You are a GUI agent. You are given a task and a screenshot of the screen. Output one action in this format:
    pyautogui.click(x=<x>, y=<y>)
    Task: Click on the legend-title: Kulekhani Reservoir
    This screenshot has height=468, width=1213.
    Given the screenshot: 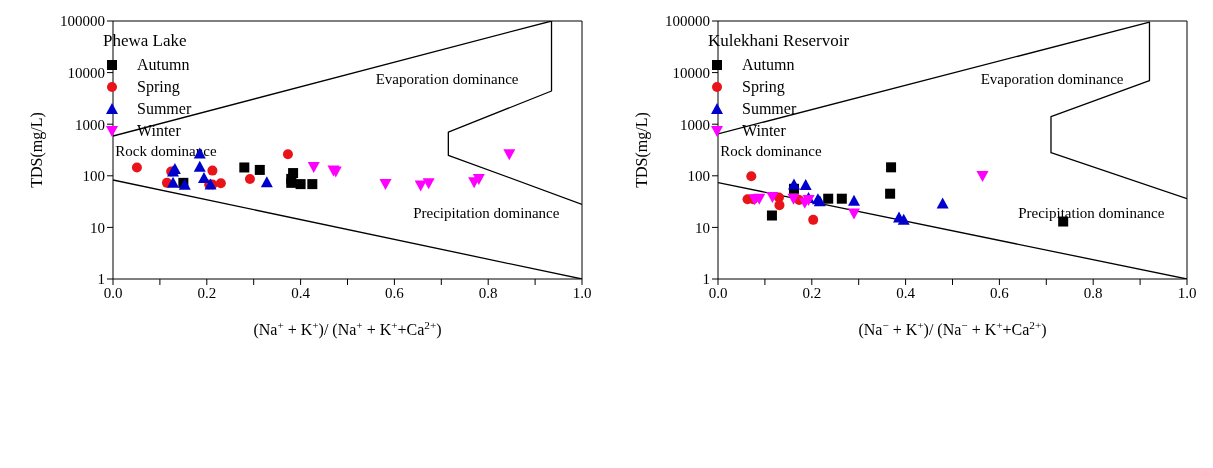 What is the action you would take?
    pyautogui.click(x=779, y=41)
    